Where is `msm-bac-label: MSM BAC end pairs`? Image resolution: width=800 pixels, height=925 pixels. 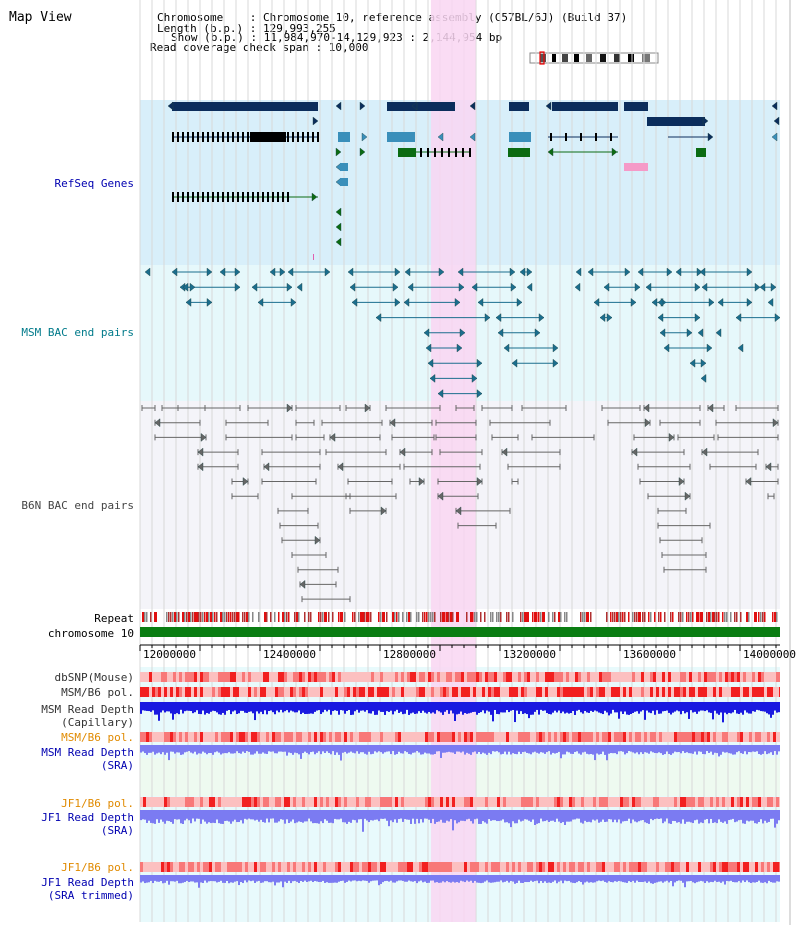
msm-bac-label: MSM BAC end pairs is located at coordinates (77, 332).